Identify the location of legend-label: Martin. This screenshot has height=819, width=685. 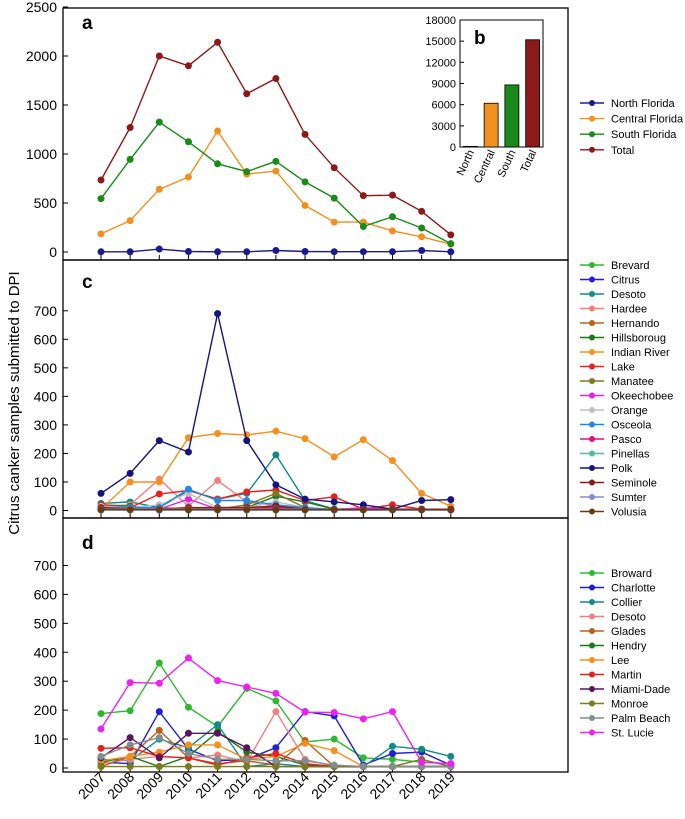
(626, 676).